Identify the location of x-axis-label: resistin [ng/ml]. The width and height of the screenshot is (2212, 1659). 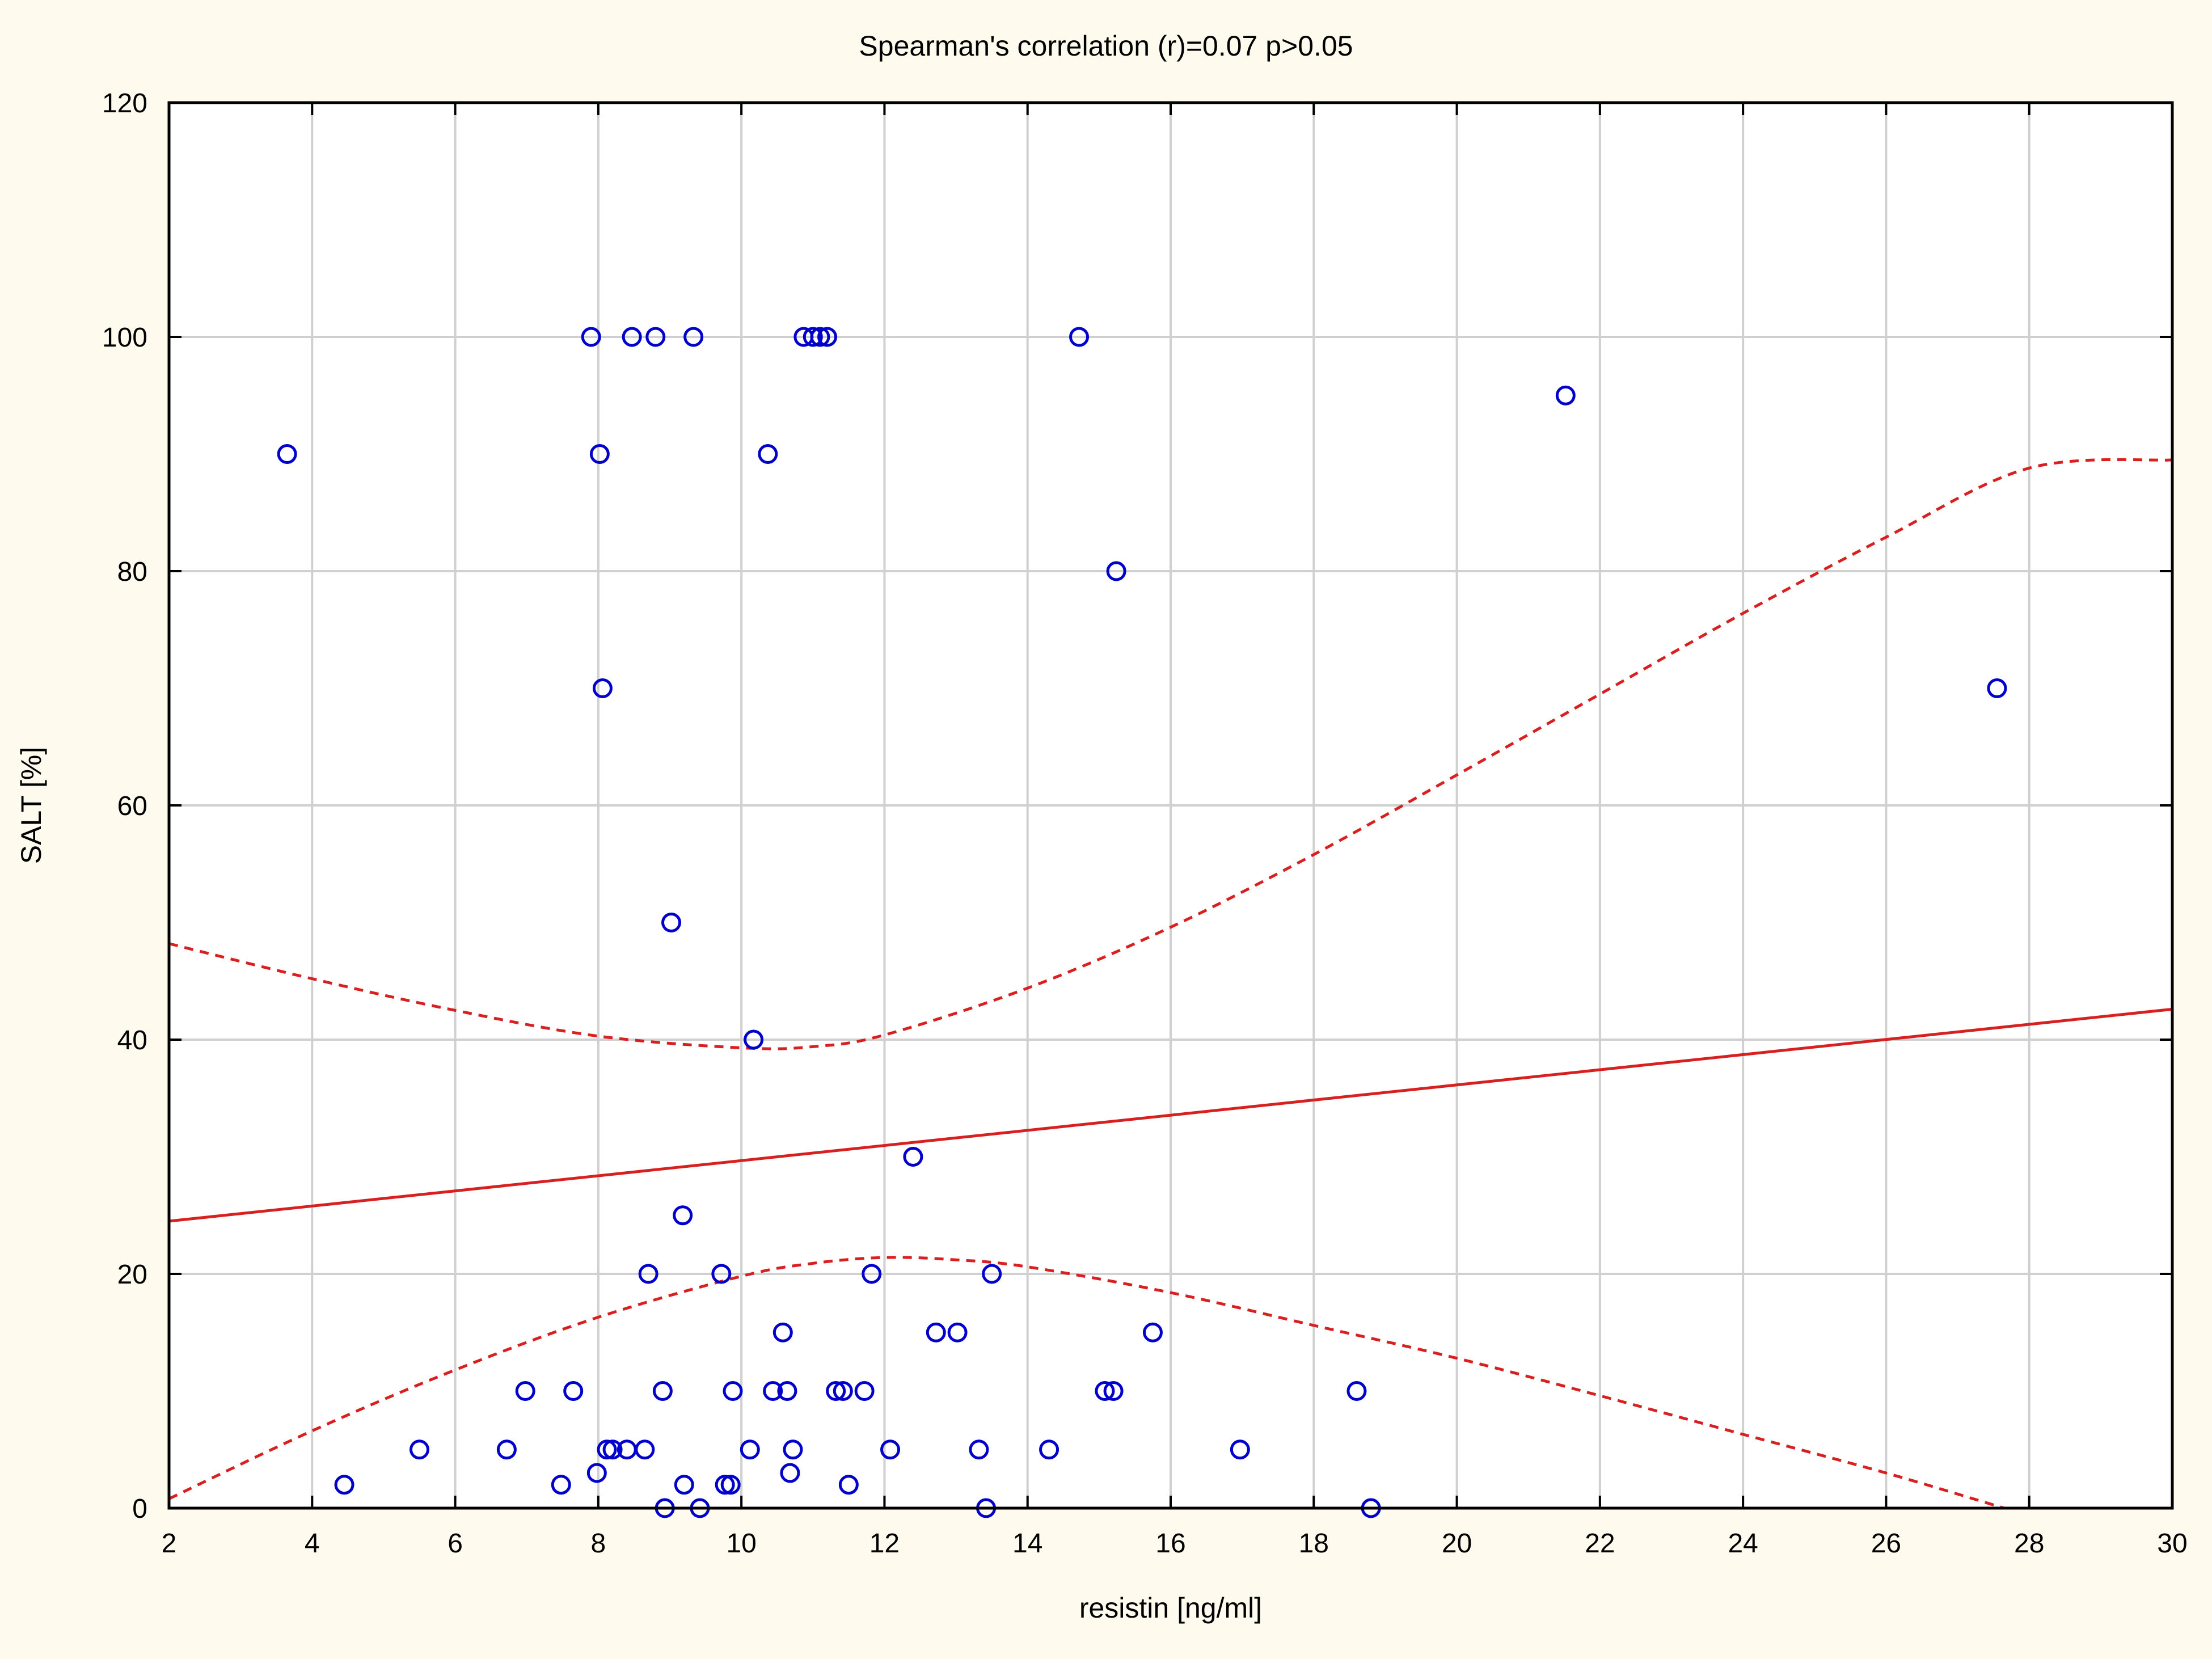
(1170, 1608).